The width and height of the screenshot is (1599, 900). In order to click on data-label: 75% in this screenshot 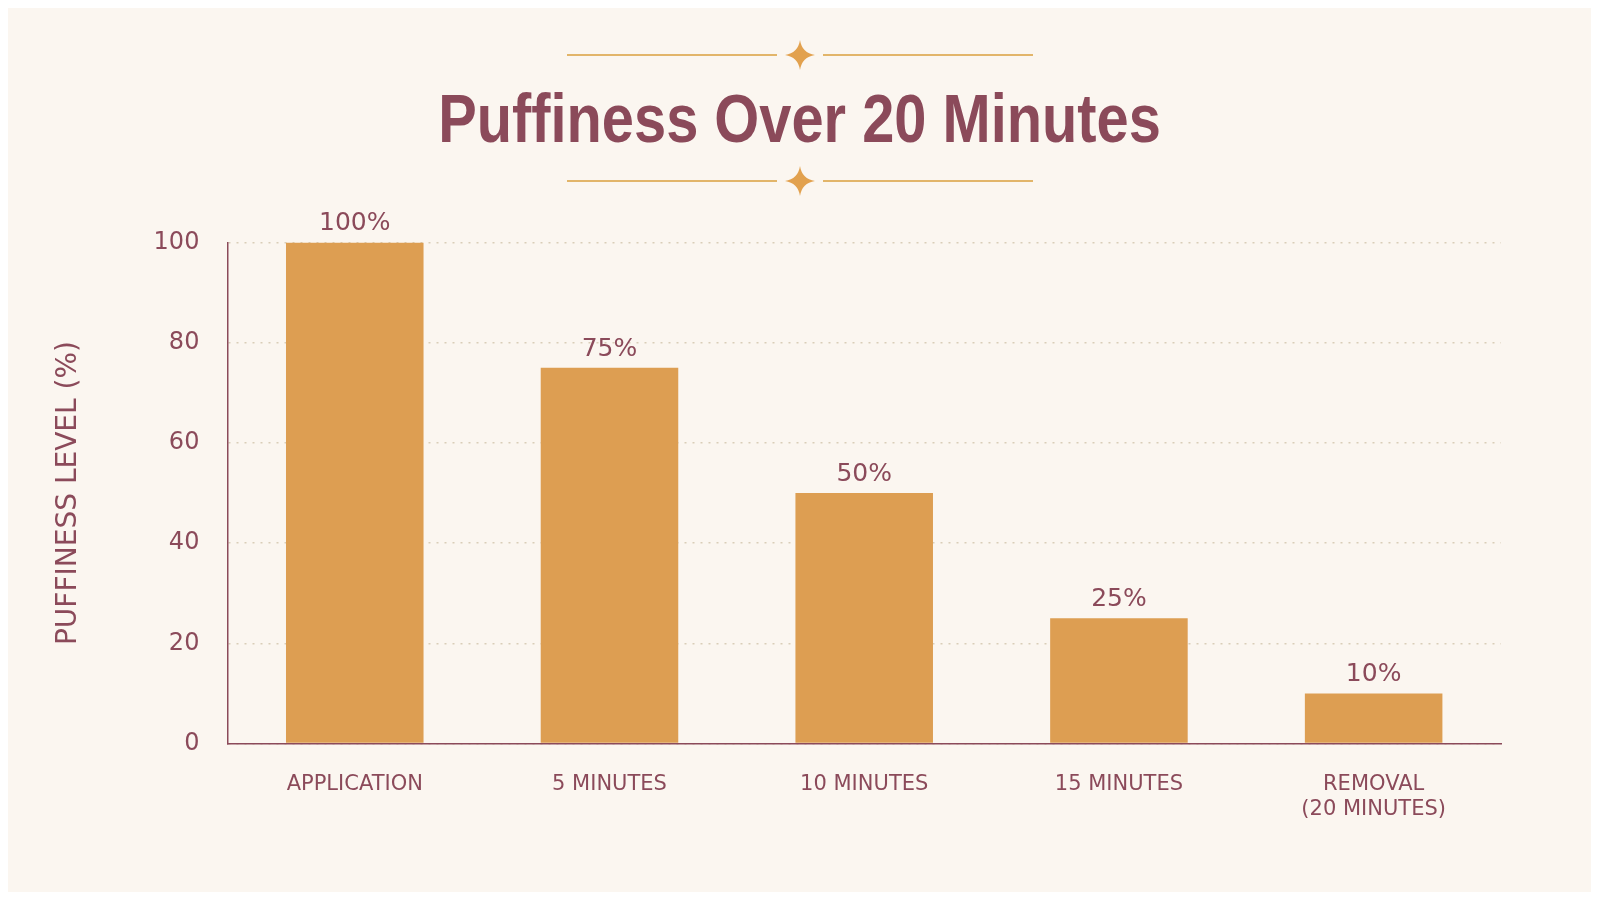, I will do `click(609, 347)`.